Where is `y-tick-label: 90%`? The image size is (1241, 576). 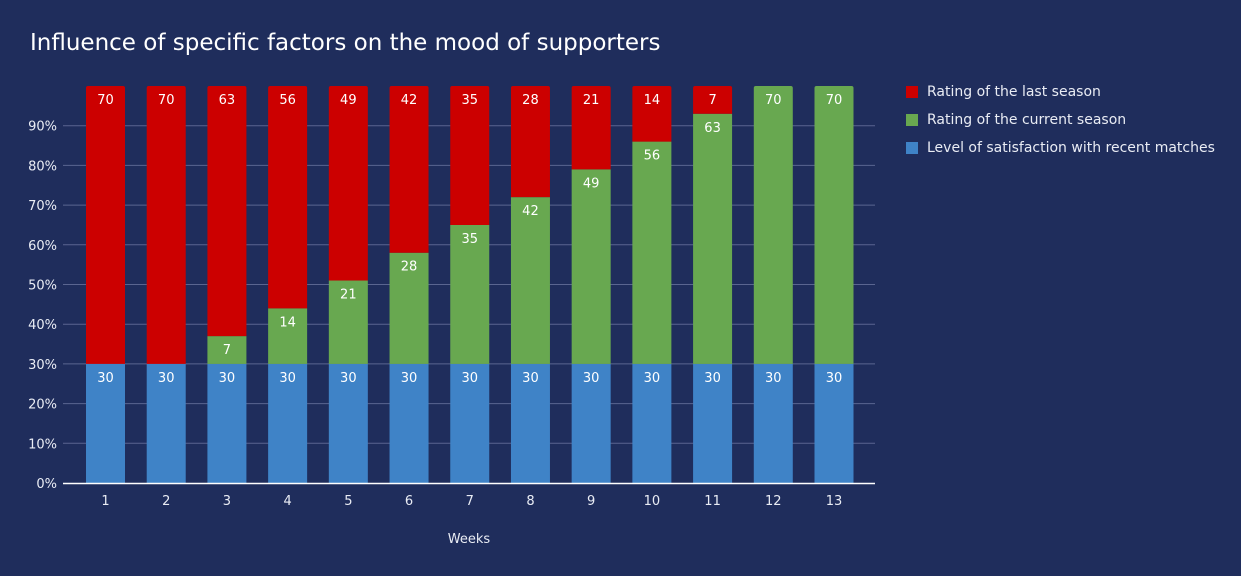
y-tick-label: 90% is located at coordinates (42, 127).